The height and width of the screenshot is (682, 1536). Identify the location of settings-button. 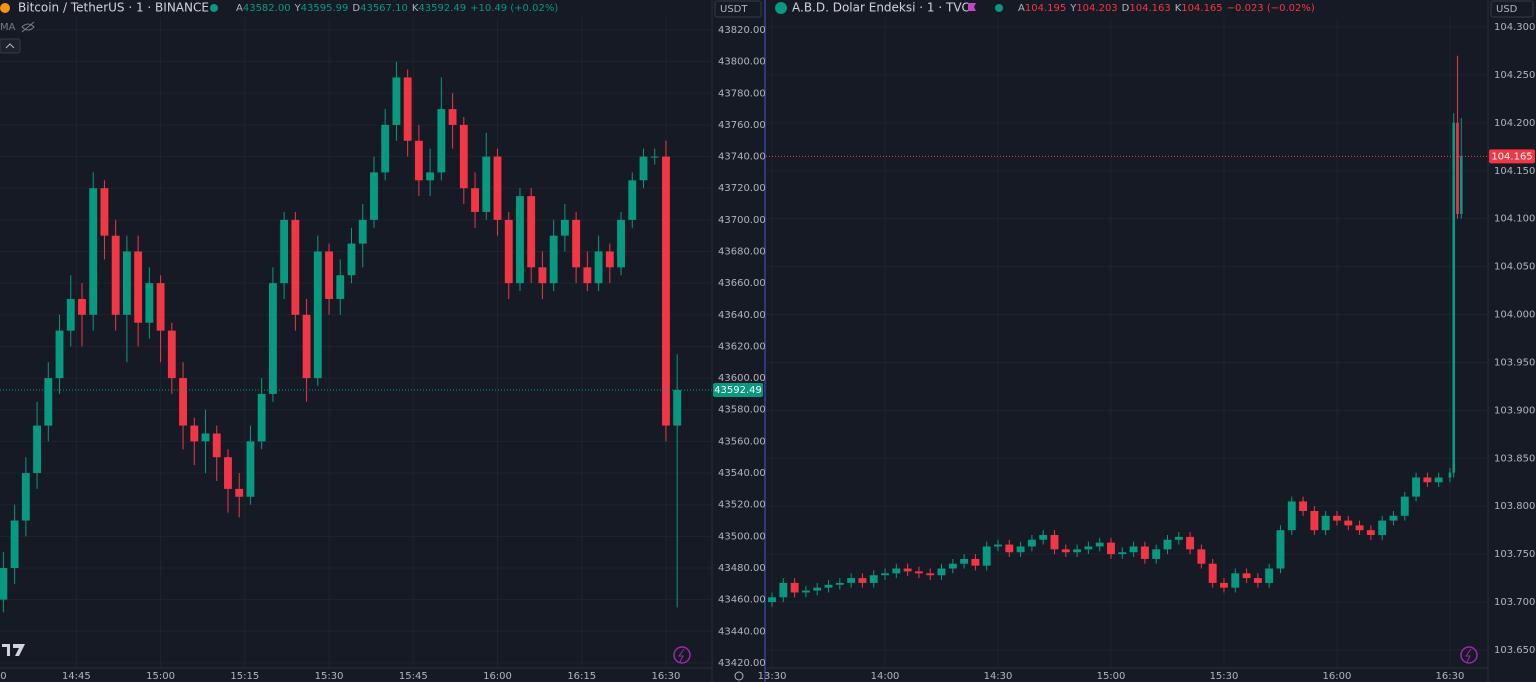
(739, 676).